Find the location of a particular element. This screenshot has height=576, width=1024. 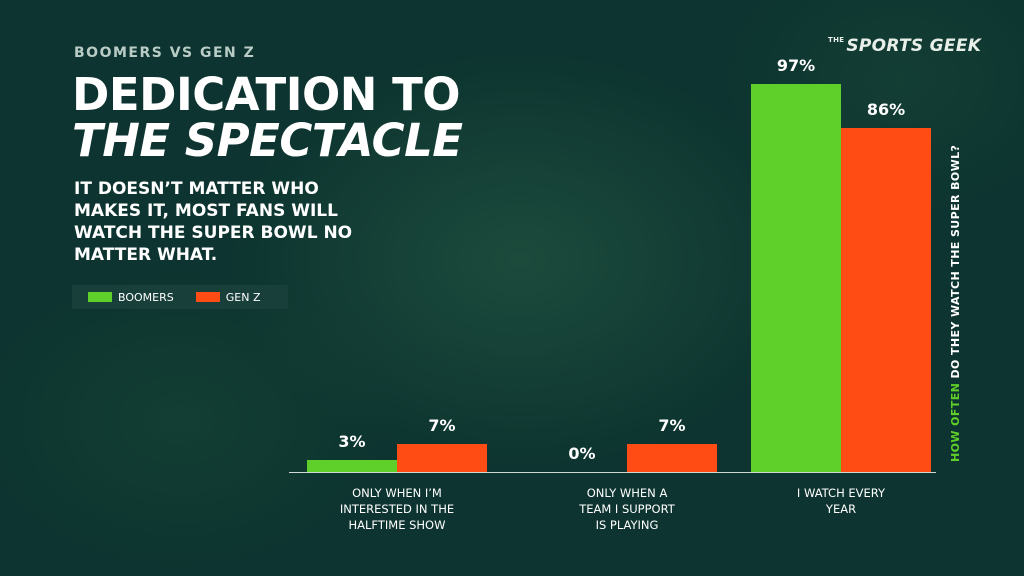

data-label-genz-3: 86% is located at coordinates (886, 109).